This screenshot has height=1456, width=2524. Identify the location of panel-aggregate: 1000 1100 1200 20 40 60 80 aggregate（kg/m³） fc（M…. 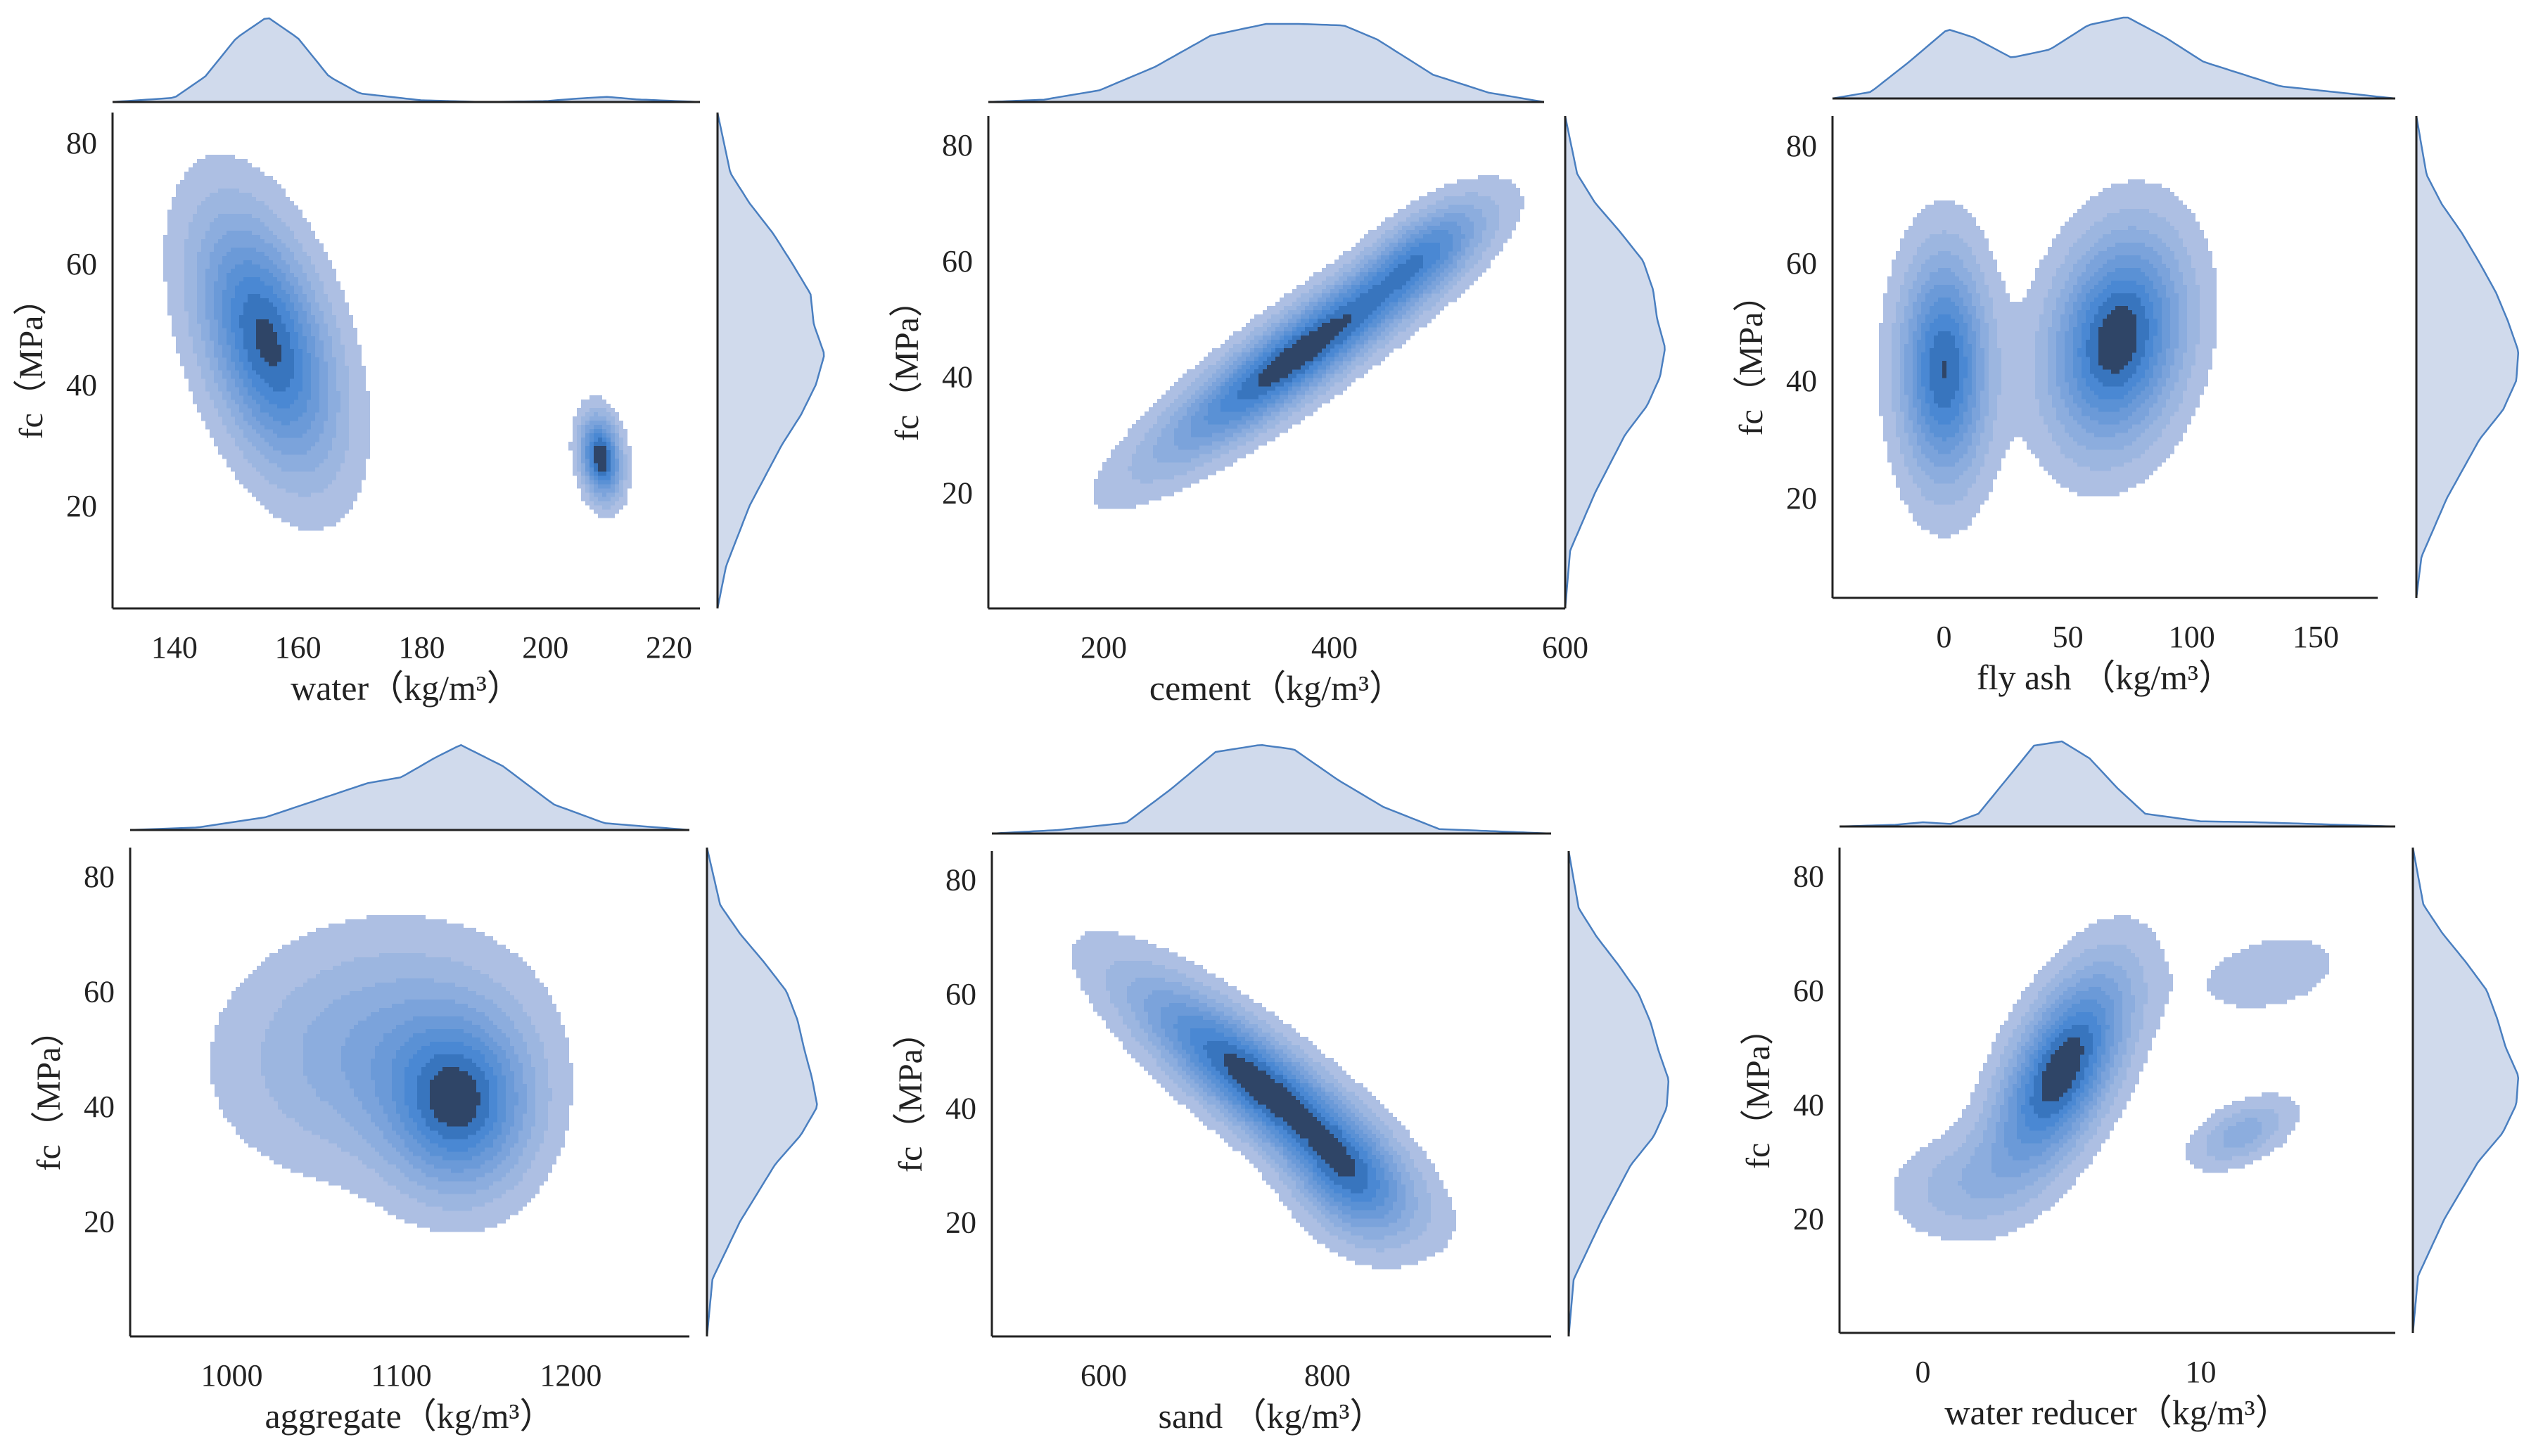
(424, 1089).